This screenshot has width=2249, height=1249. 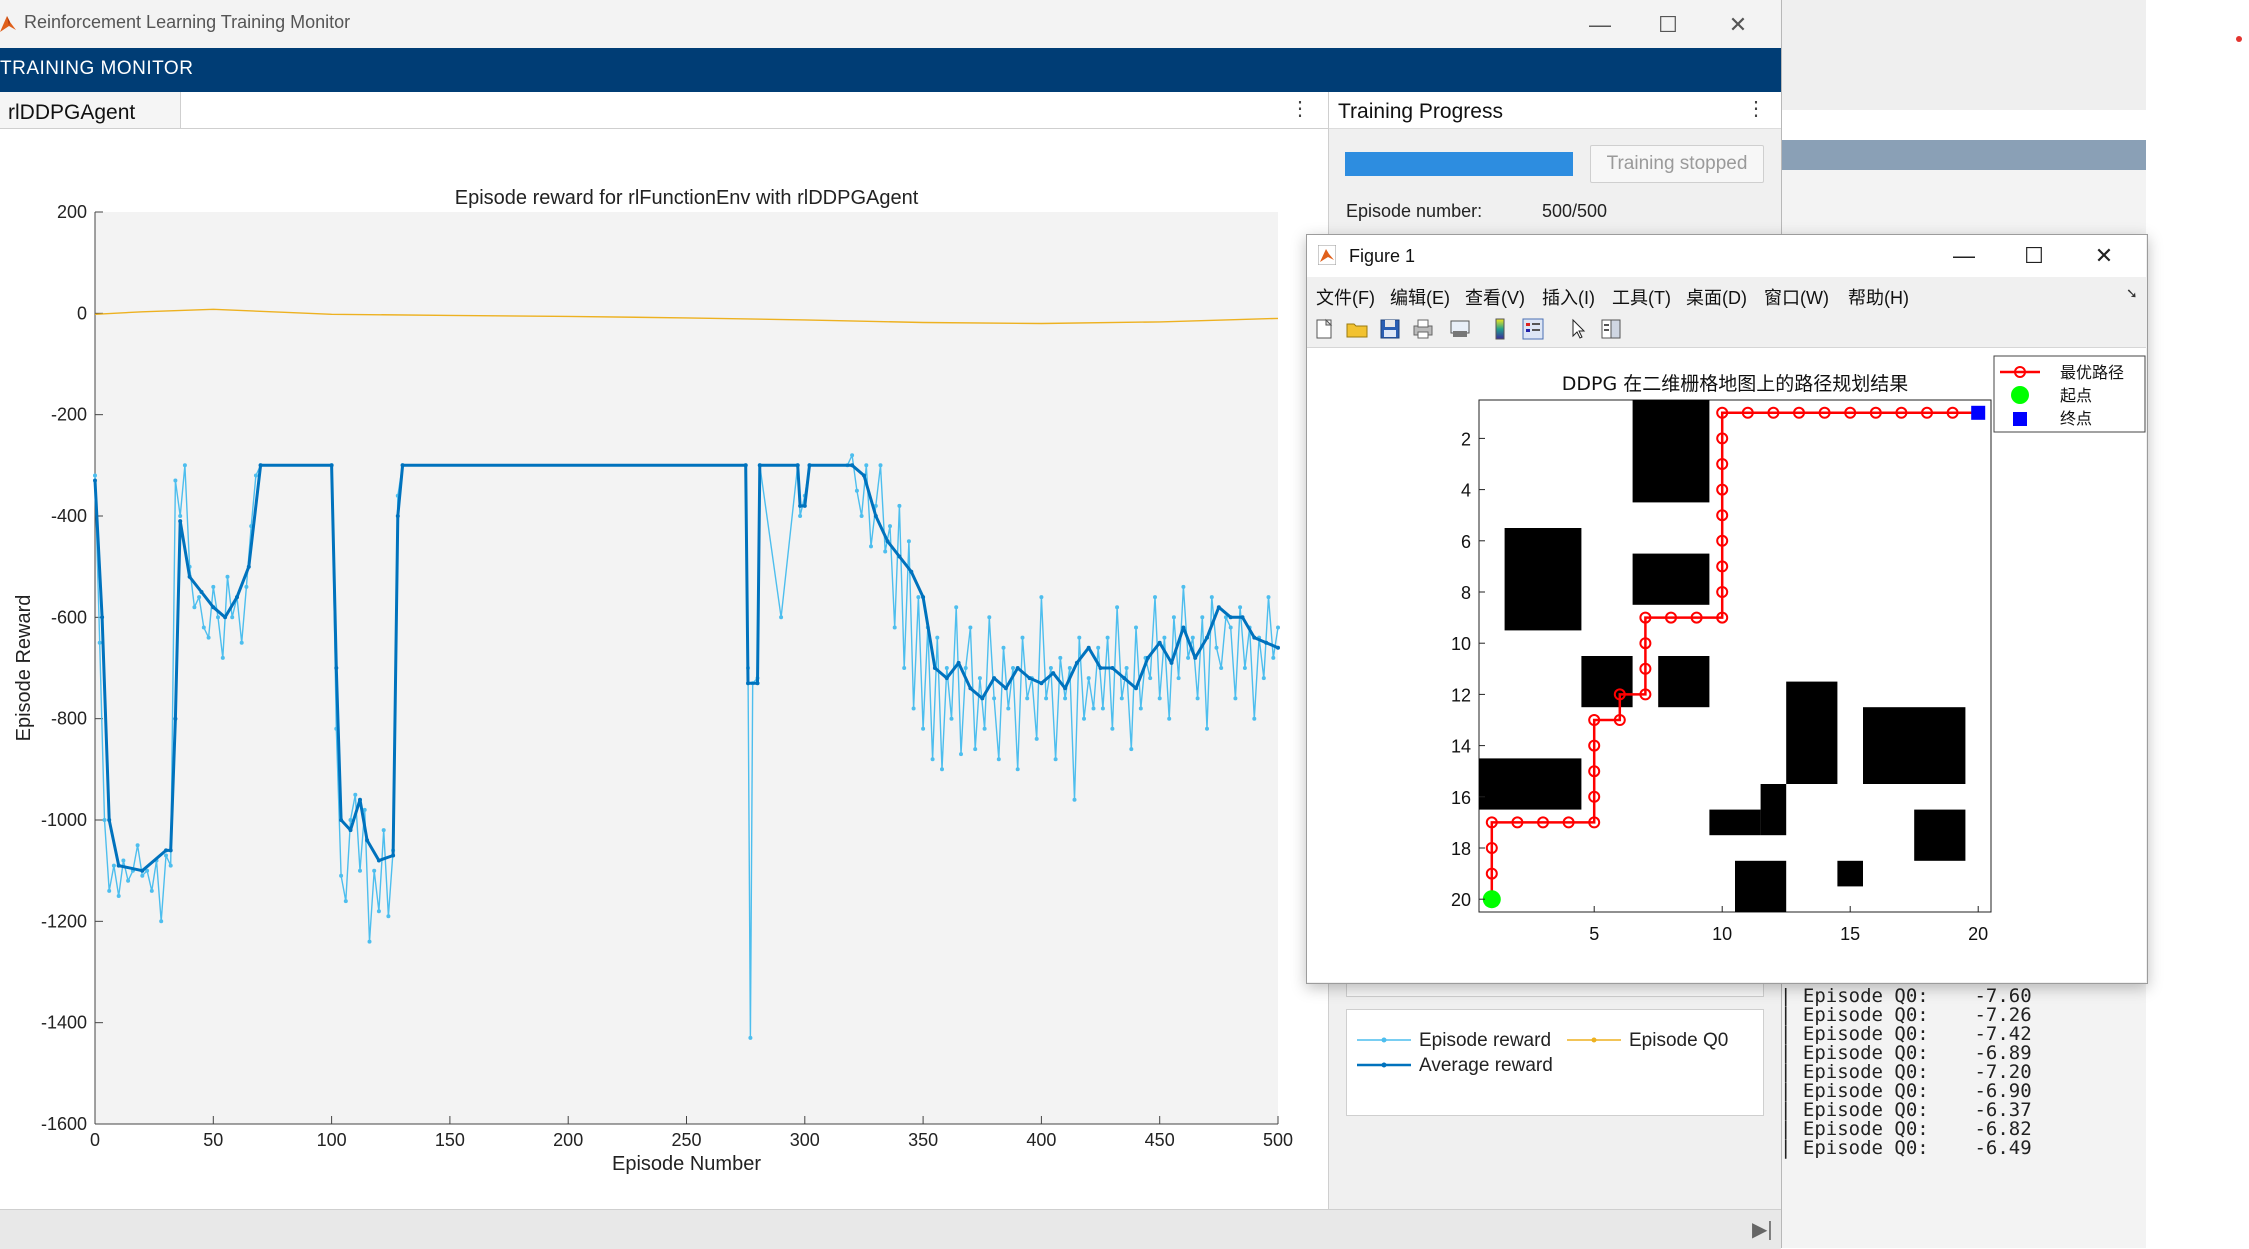 I want to click on figure-minimize-button: —, so click(x=1964, y=255).